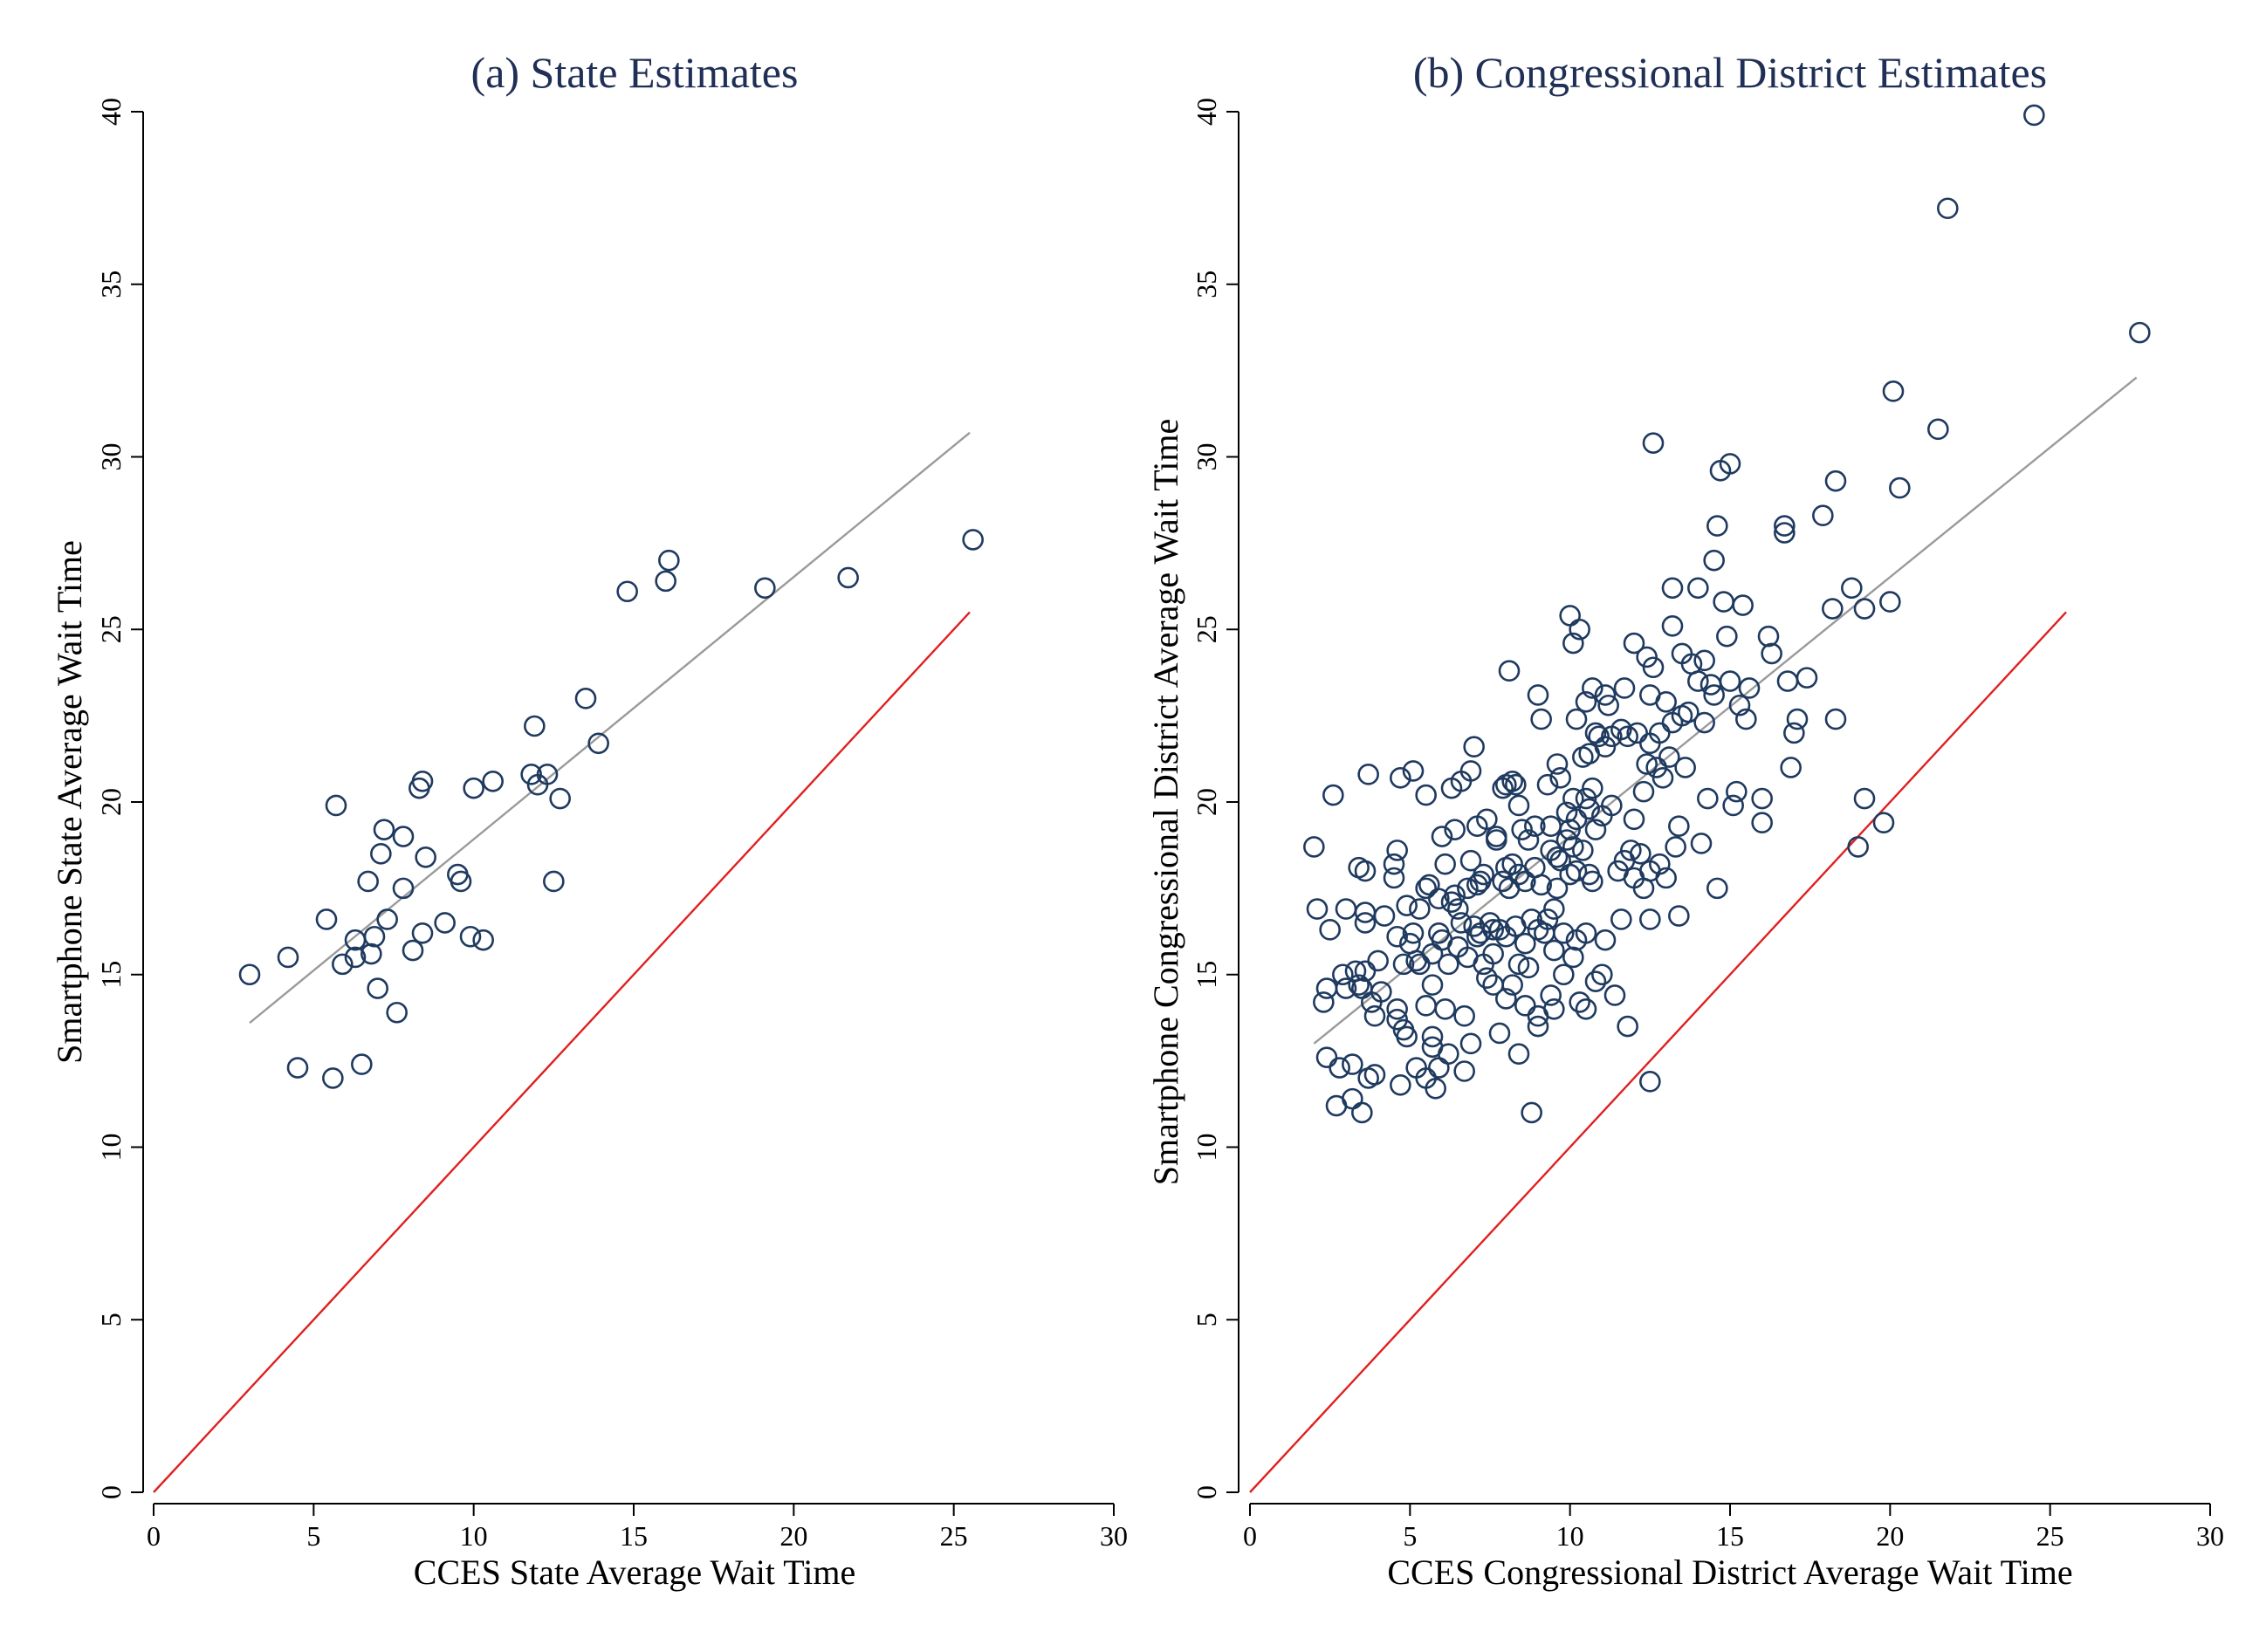 The height and width of the screenshot is (1652, 2266). Describe the element at coordinates (111, 1319) in the screenshot. I see `panel-a-y-tick-label: 5` at that location.